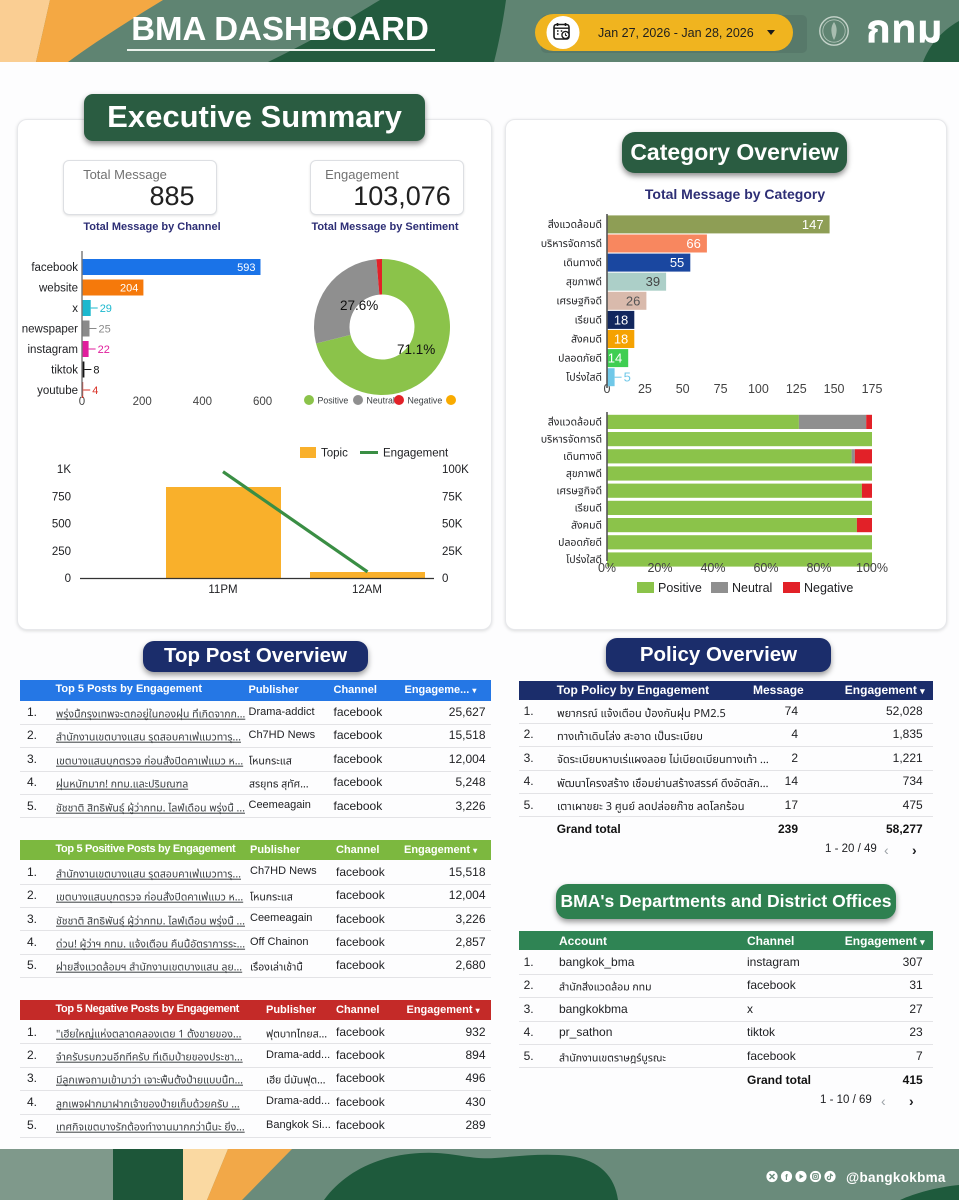 Image resolution: width=959 pixels, height=1200 pixels. I want to click on svg-text: 500, so click(61, 525).